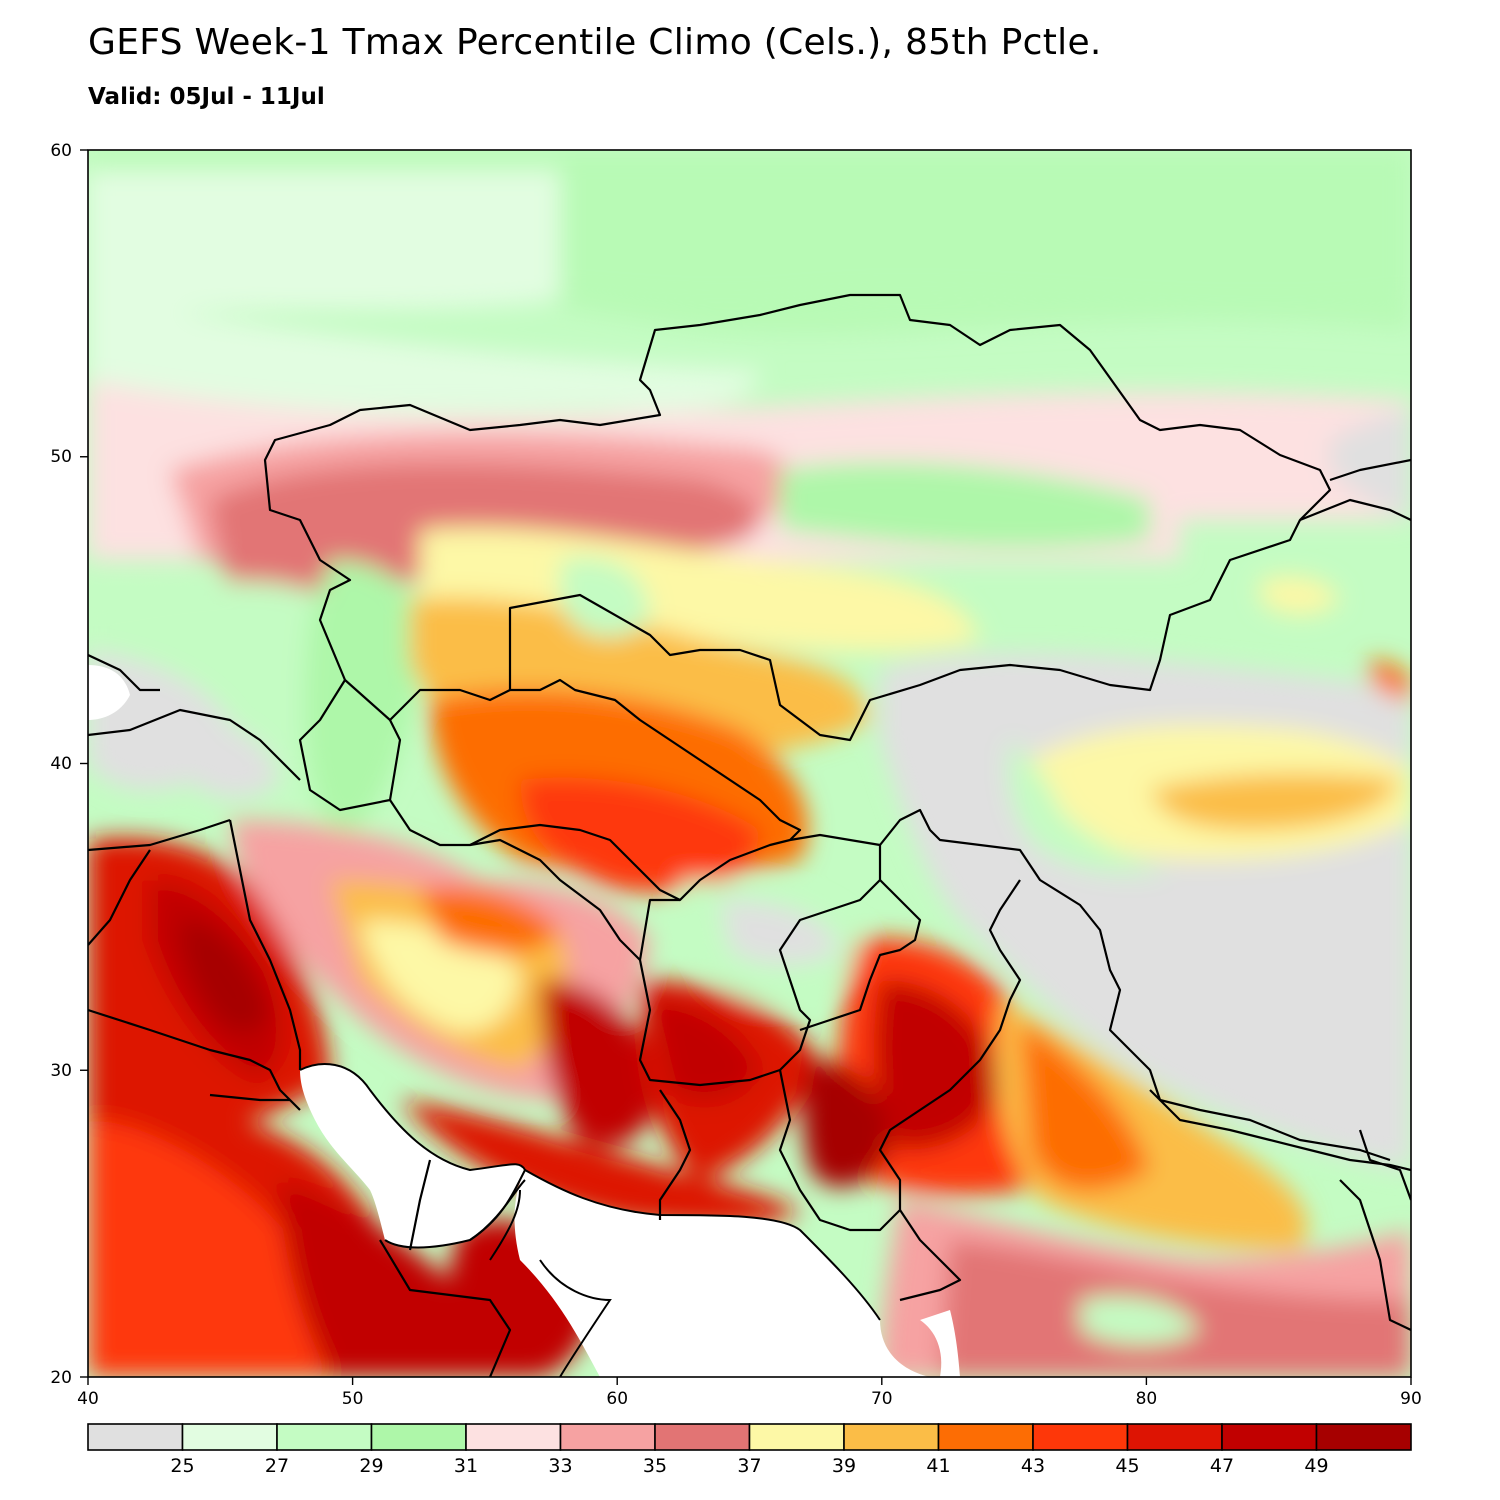 The height and width of the screenshot is (1500, 1500). I want to click on map-subtitle: Valid: 05Jul - 11Jul, so click(206, 97).